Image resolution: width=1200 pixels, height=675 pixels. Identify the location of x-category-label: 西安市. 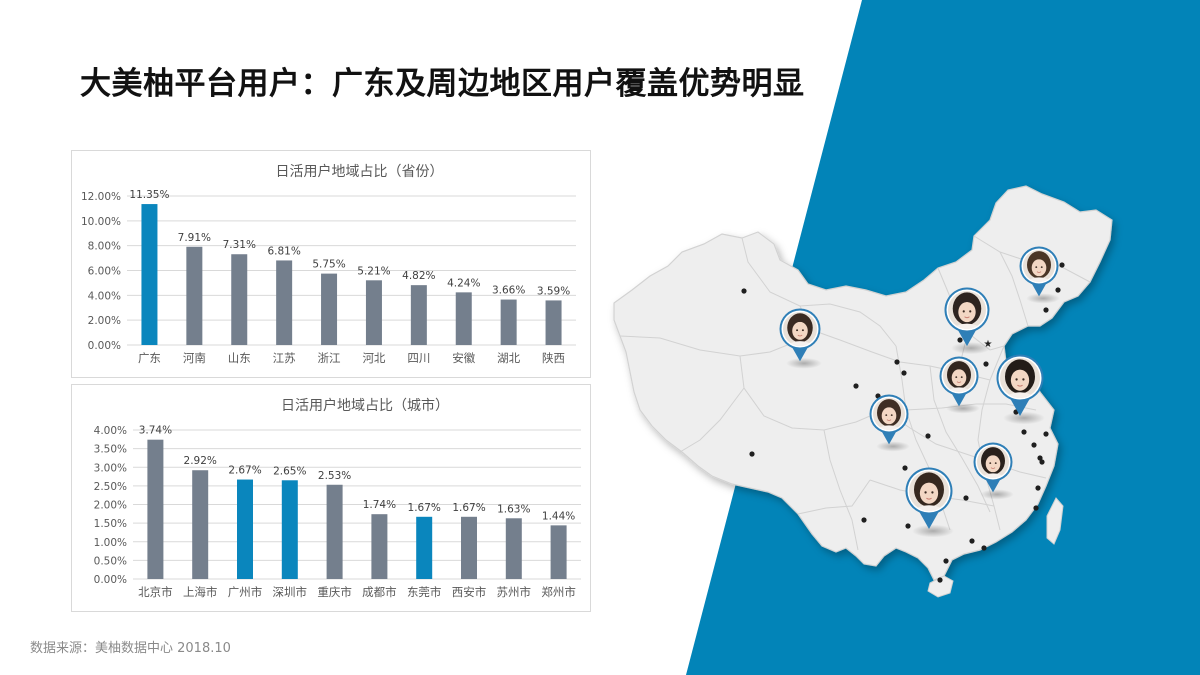
(469, 592).